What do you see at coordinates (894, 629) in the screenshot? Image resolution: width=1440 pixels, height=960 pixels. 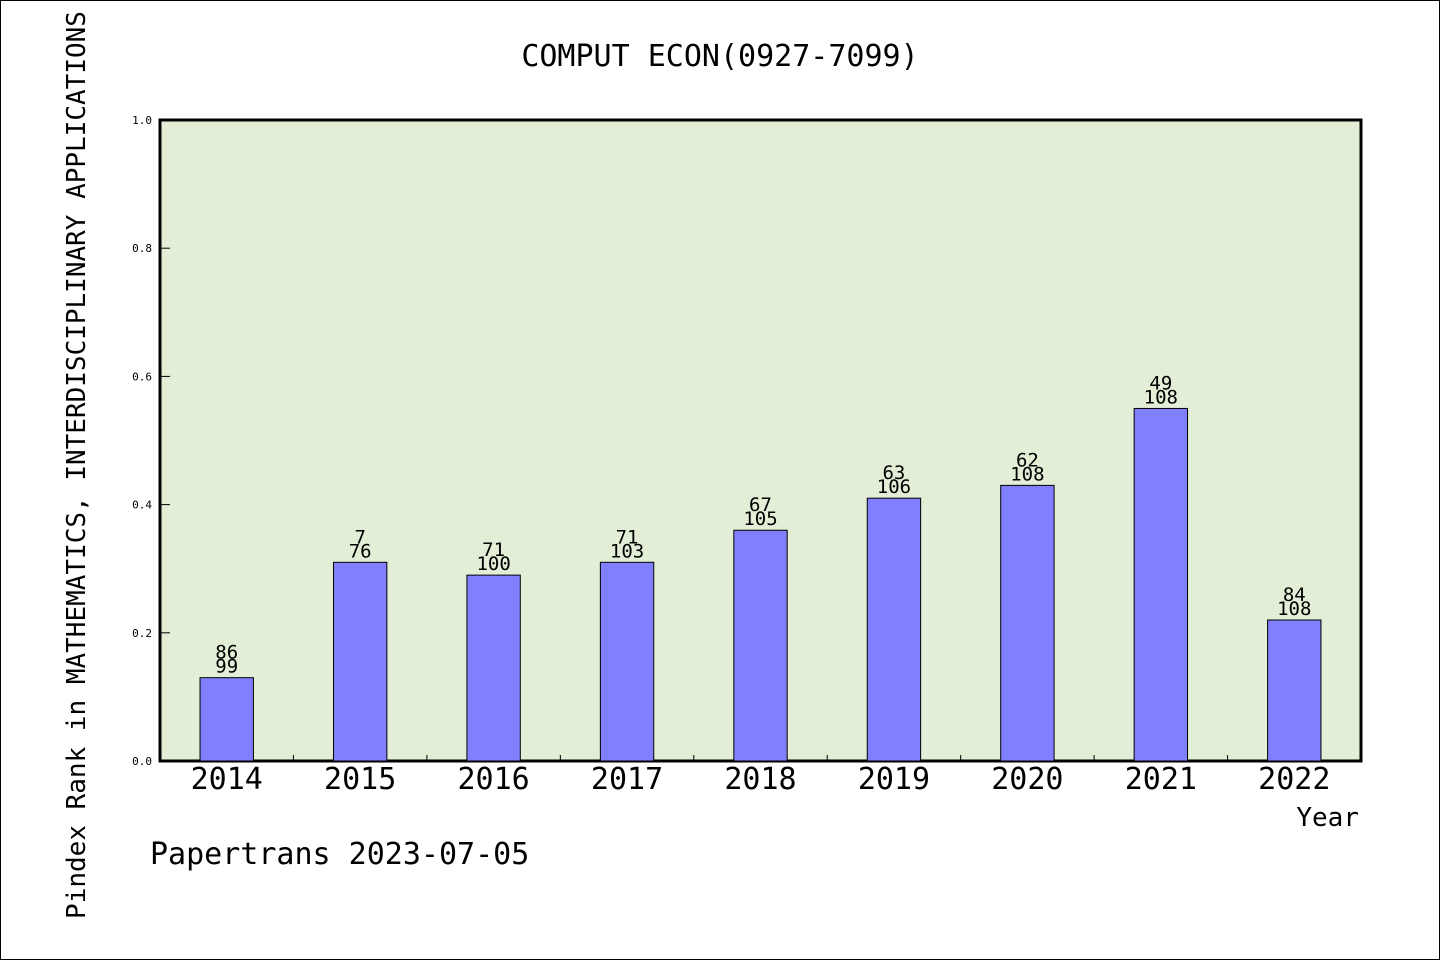 I see `bar-2019` at bounding box center [894, 629].